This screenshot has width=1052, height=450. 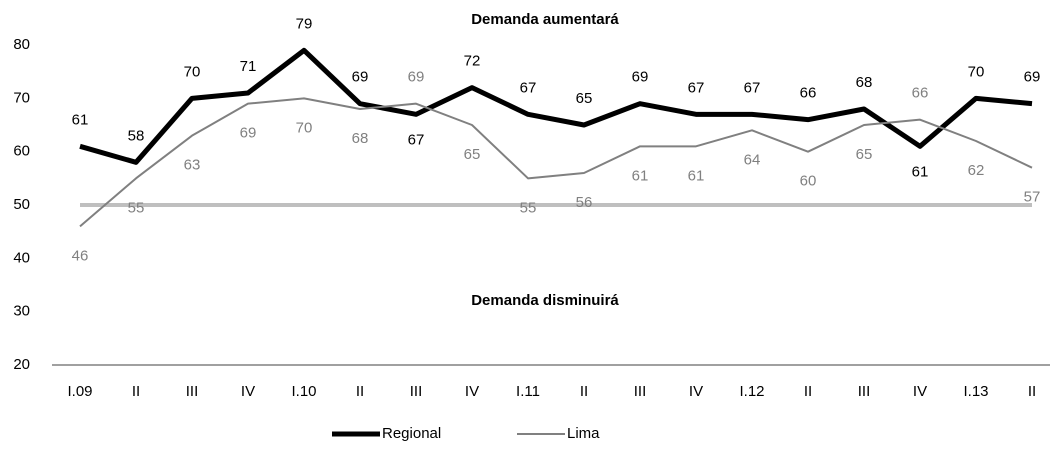 I want to click on y-tick-label: 30, so click(x=21, y=311).